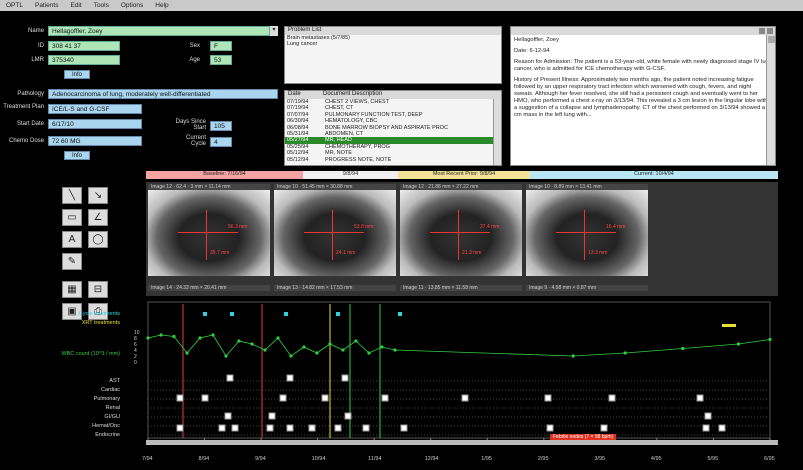  Describe the element at coordinates (335, 288) in the screenshot. I see `image-caption: Image 13 · 14.82 mm × 17.53 mm` at that location.